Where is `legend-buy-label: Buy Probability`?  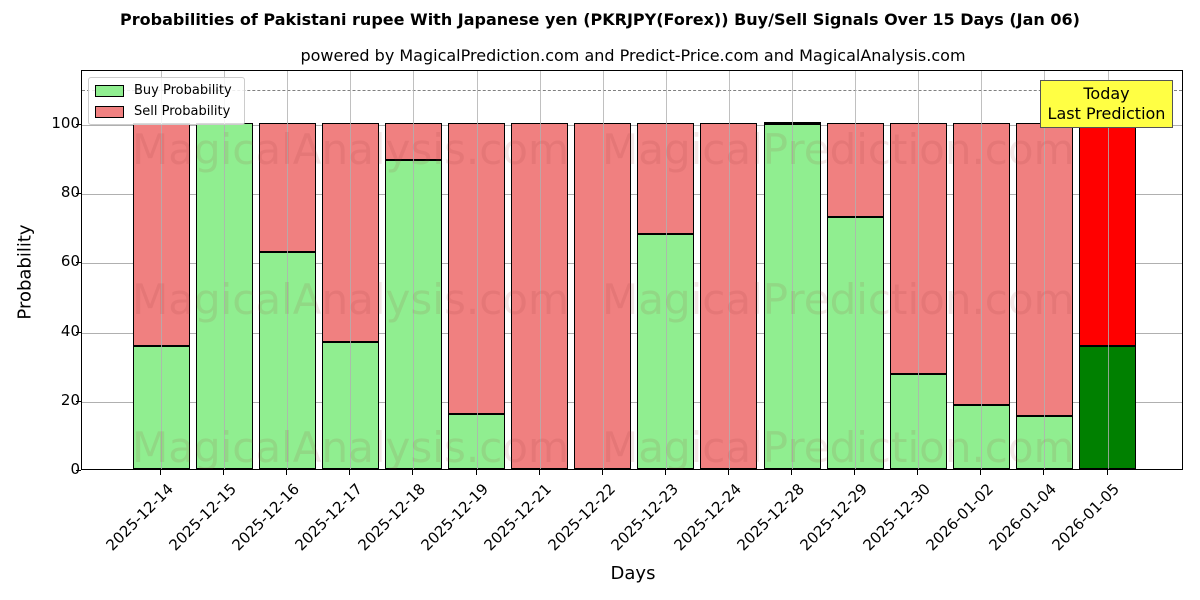
legend-buy-label: Buy Probability is located at coordinates (183, 90).